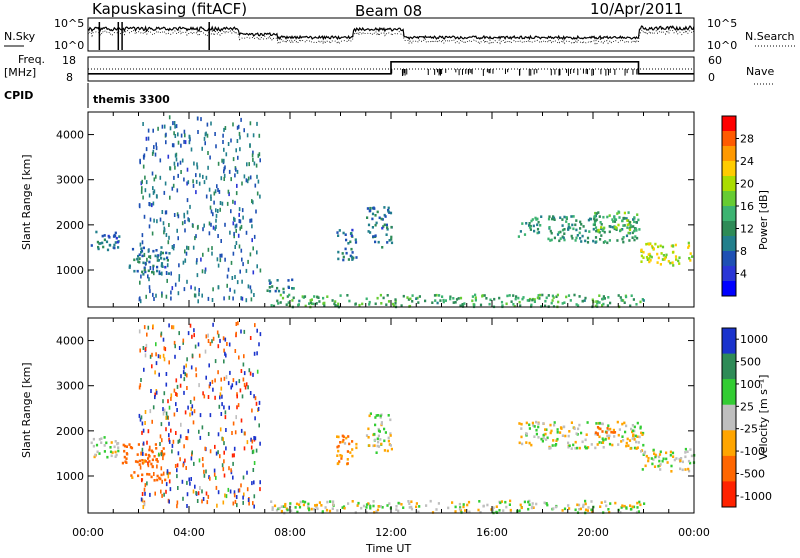 This screenshot has height=558, width=800. Describe the element at coordinates (70, 341) in the screenshot. I see `y-tick-label: 4000` at that location.